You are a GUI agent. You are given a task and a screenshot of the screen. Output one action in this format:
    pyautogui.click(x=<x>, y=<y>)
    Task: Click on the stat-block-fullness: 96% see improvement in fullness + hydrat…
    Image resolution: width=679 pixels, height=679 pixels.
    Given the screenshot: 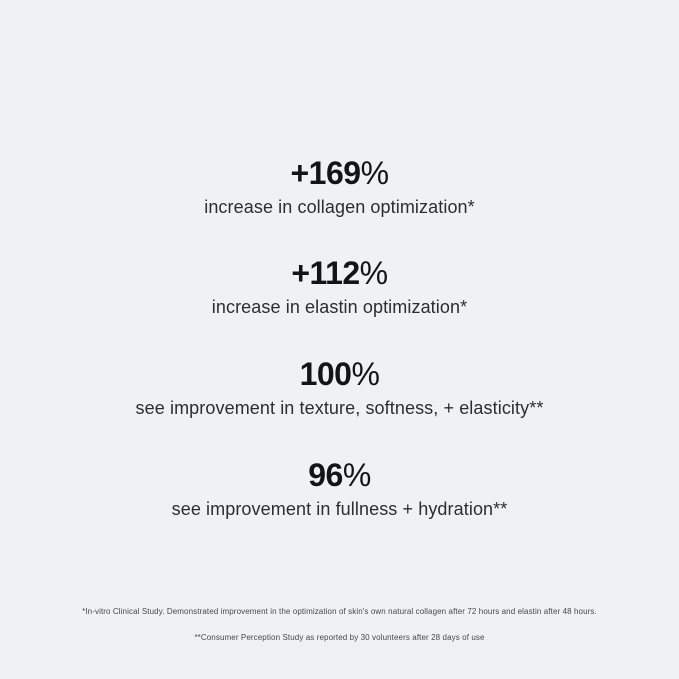 What is the action you would take?
    pyautogui.click(x=339, y=488)
    